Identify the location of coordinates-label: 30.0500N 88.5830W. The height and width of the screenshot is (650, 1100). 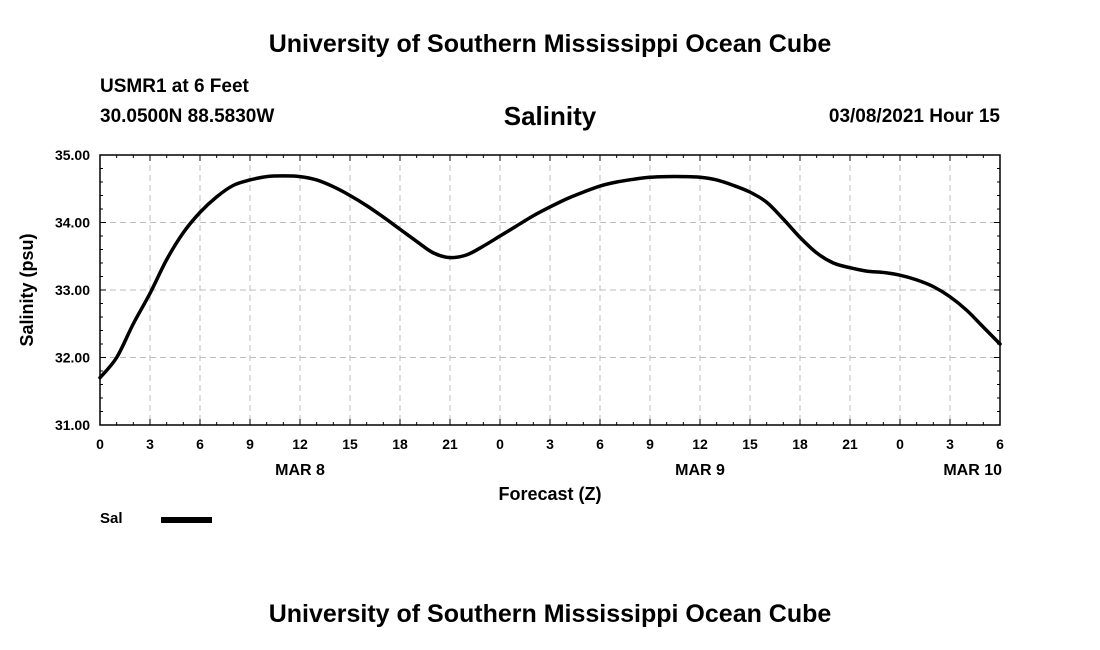
(187, 116).